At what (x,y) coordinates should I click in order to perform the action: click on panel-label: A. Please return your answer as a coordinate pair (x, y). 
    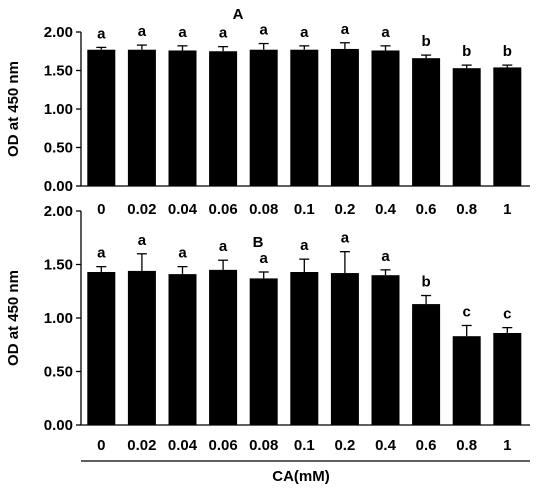
    Looking at the image, I should click on (238, 14).